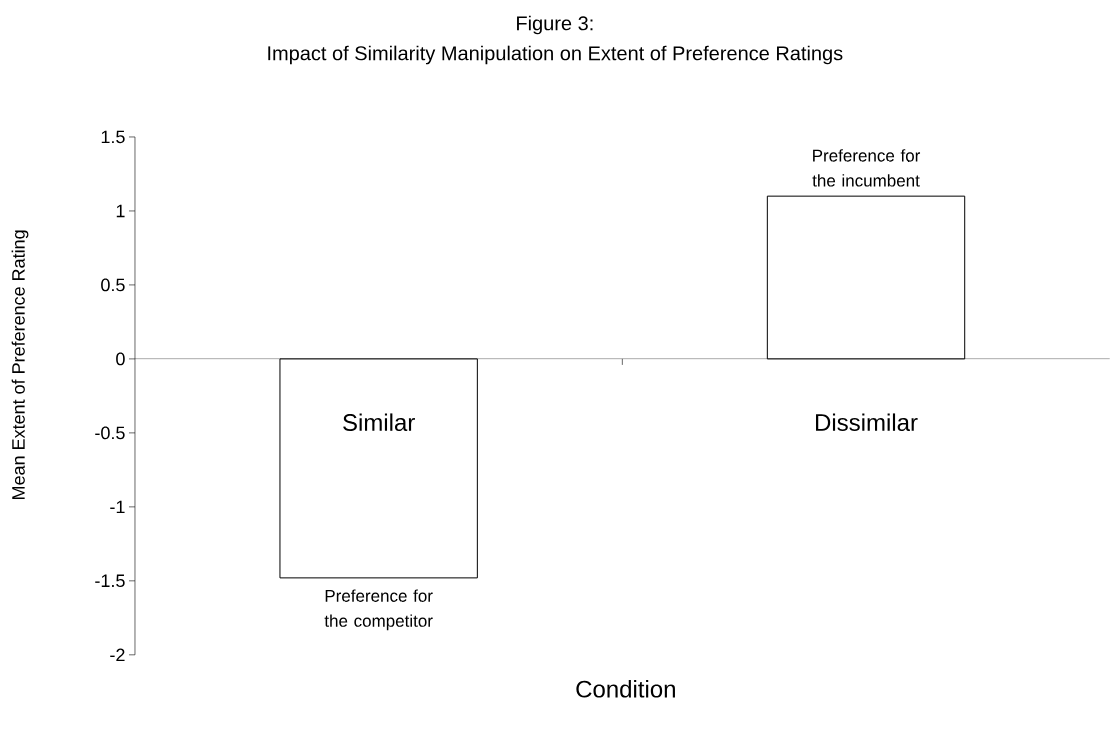 The image size is (1110, 729). I want to click on x-axis-title: Condition, so click(625, 689).